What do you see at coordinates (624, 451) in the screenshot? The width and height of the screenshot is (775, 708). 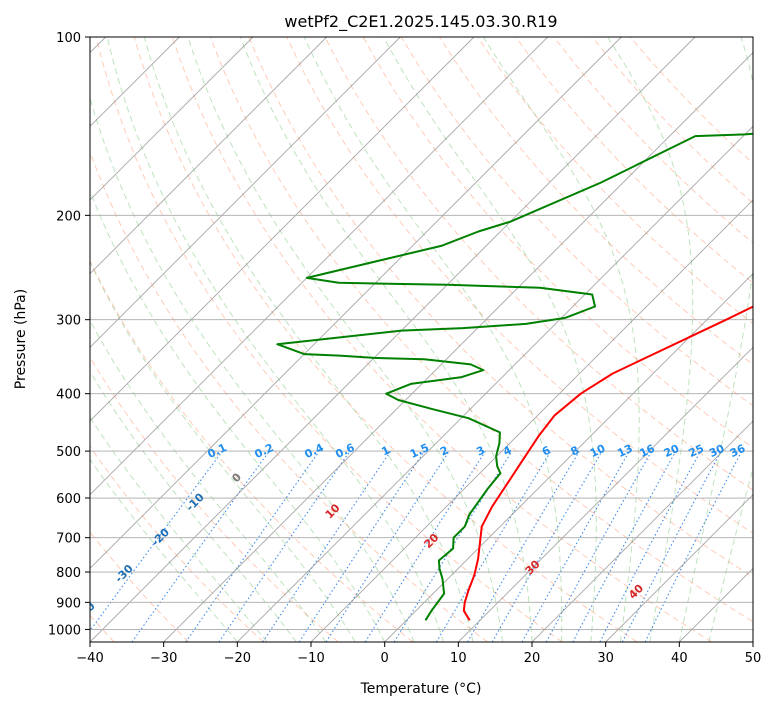 I see `mixing-ratio-label: 13` at bounding box center [624, 451].